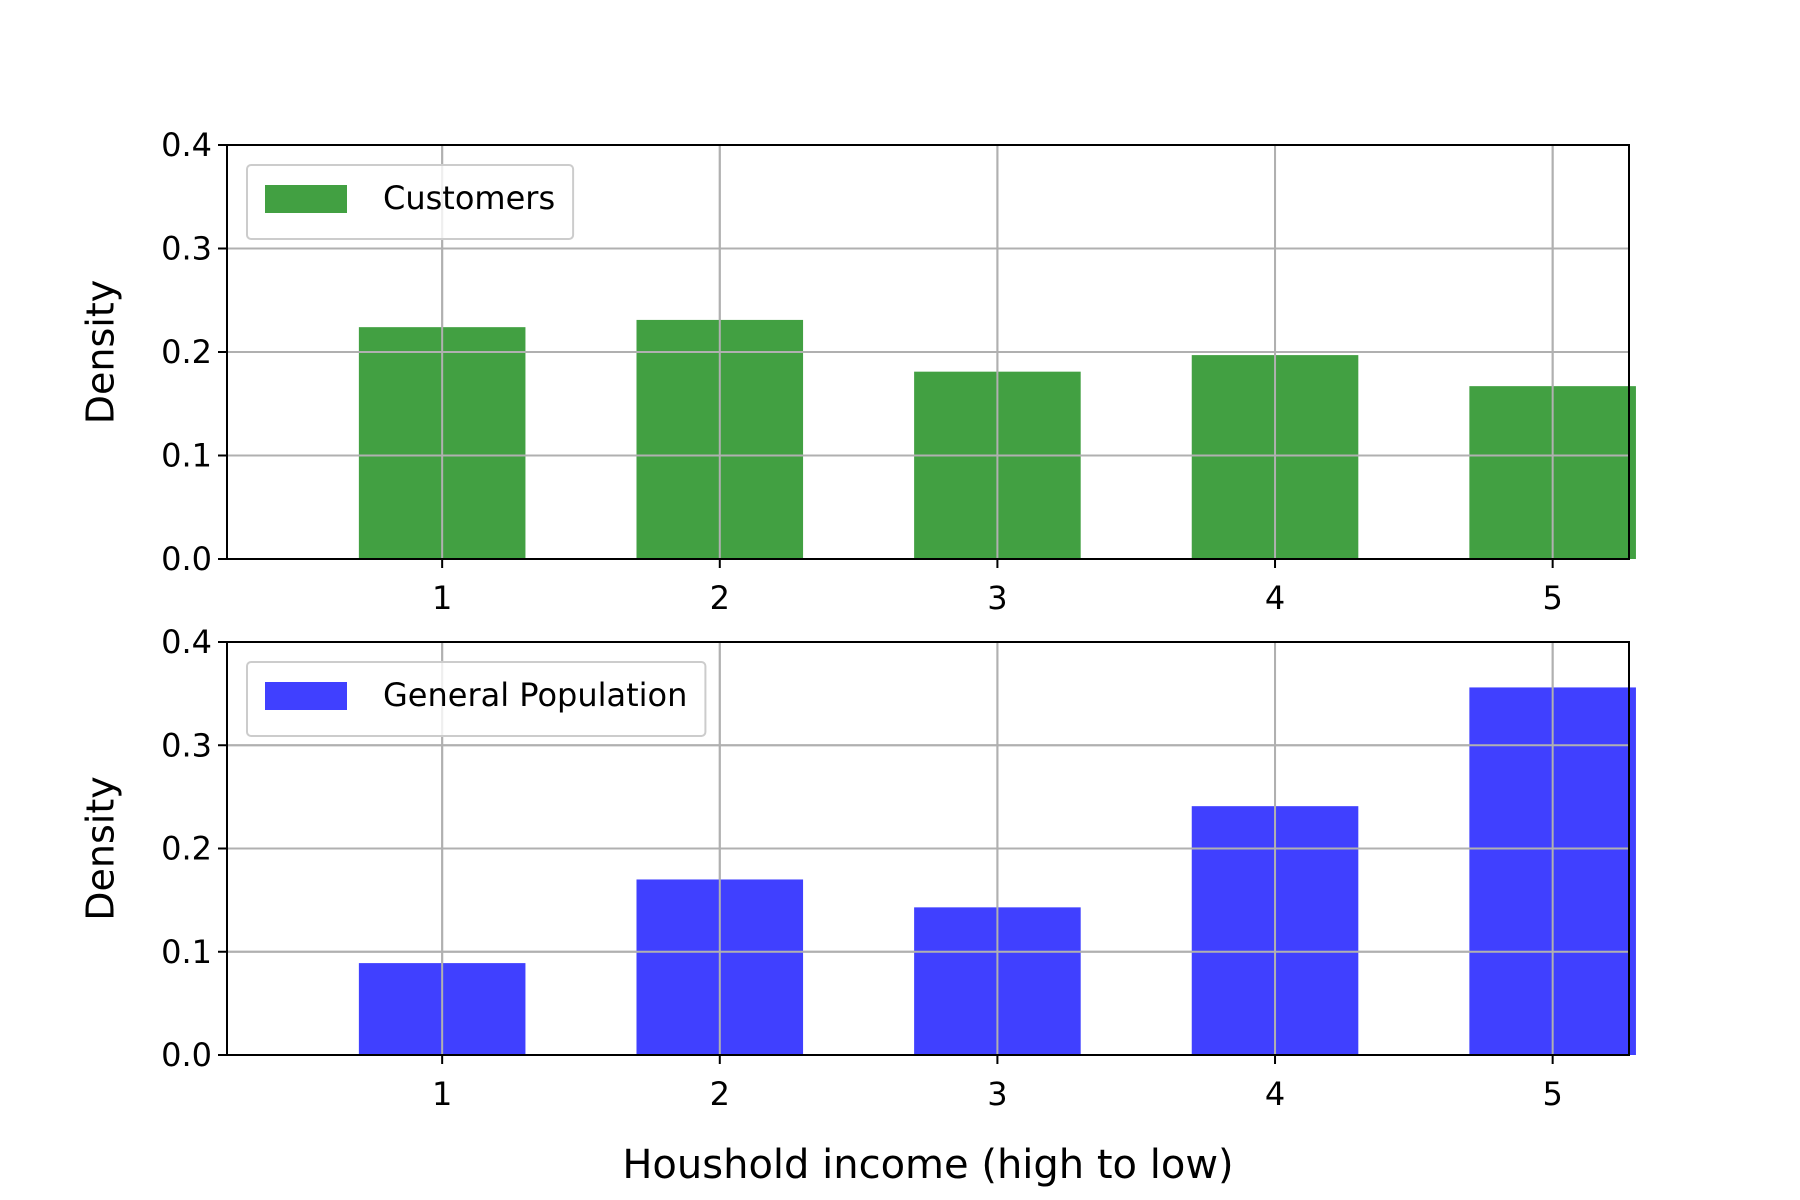 The height and width of the screenshot is (1200, 1800). What do you see at coordinates (1275, 598) in the screenshot?
I see `customers-x-tick-label: 4` at bounding box center [1275, 598].